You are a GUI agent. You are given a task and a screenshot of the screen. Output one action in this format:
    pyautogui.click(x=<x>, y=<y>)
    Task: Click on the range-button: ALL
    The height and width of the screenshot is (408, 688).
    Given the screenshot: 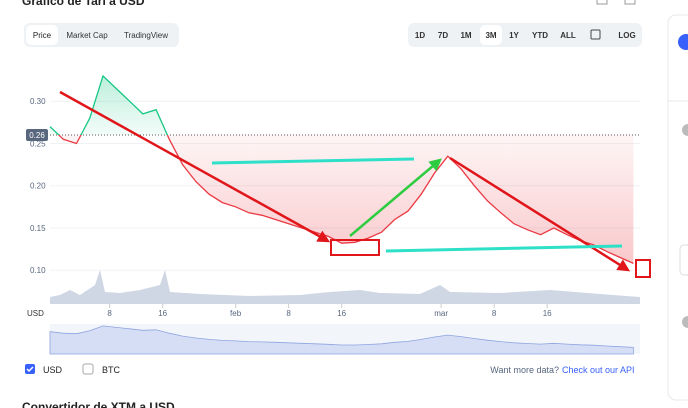 What is the action you would take?
    pyautogui.click(x=568, y=35)
    